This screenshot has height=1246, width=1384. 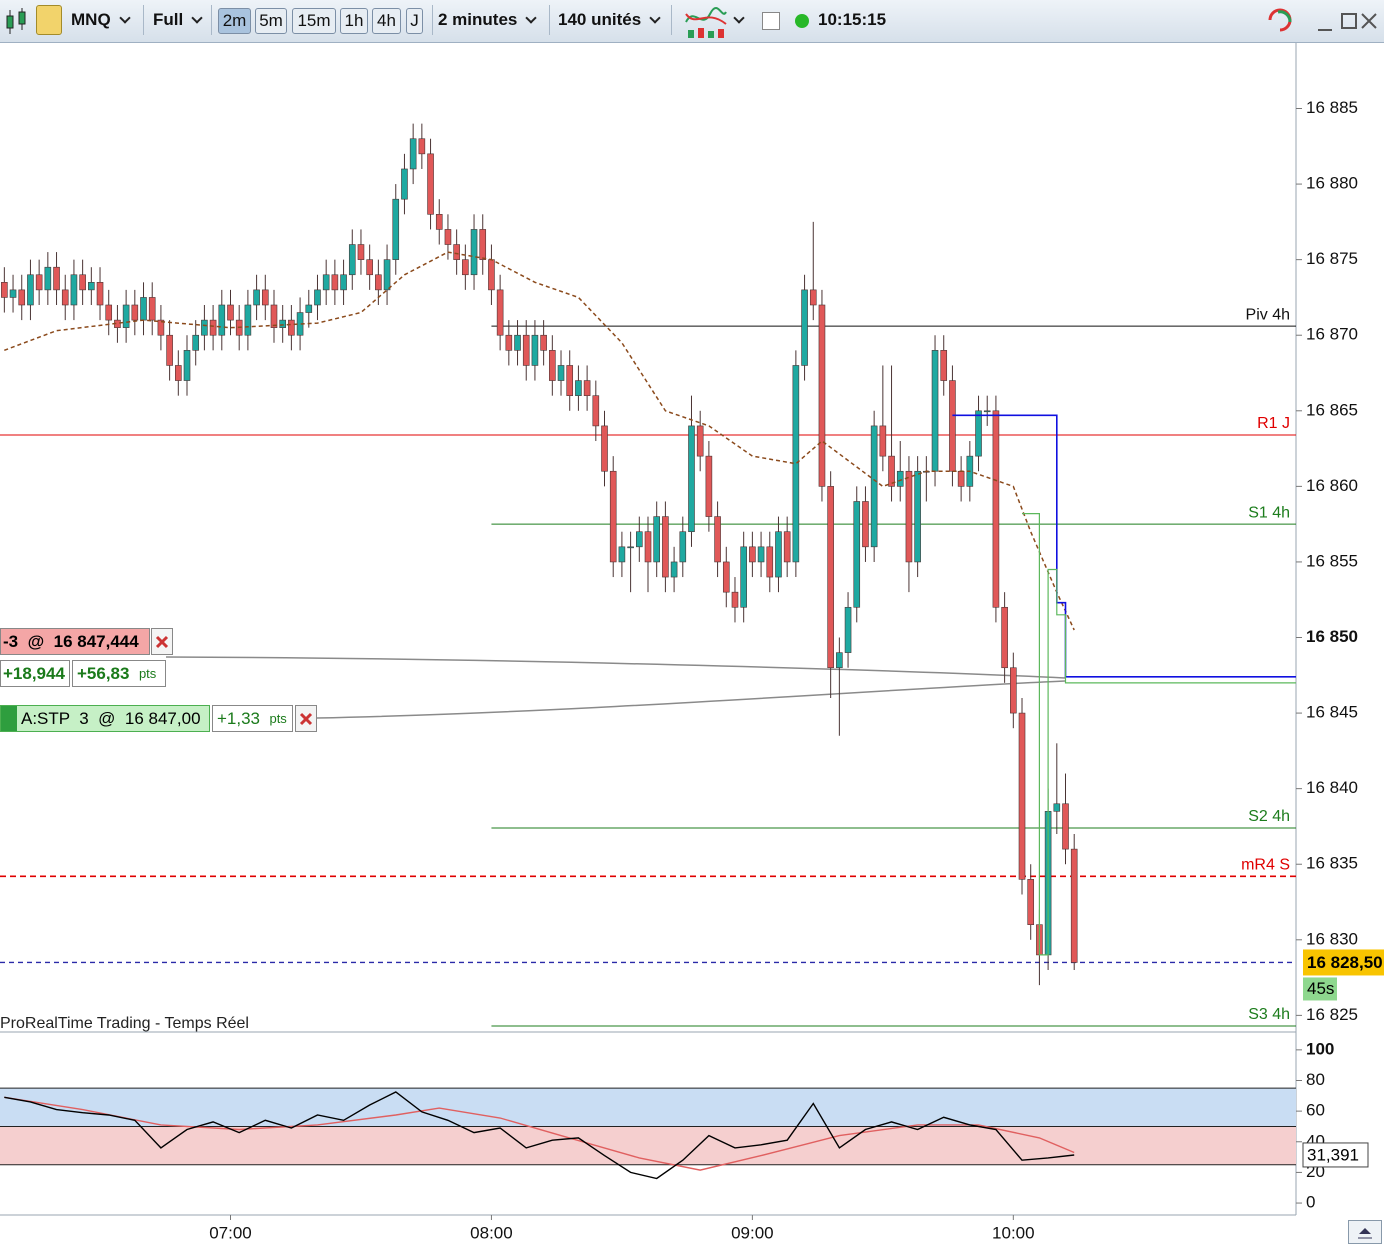 What do you see at coordinates (1332, 1014) in the screenshot?
I see `y-tick-label: 16 825` at bounding box center [1332, 1014].